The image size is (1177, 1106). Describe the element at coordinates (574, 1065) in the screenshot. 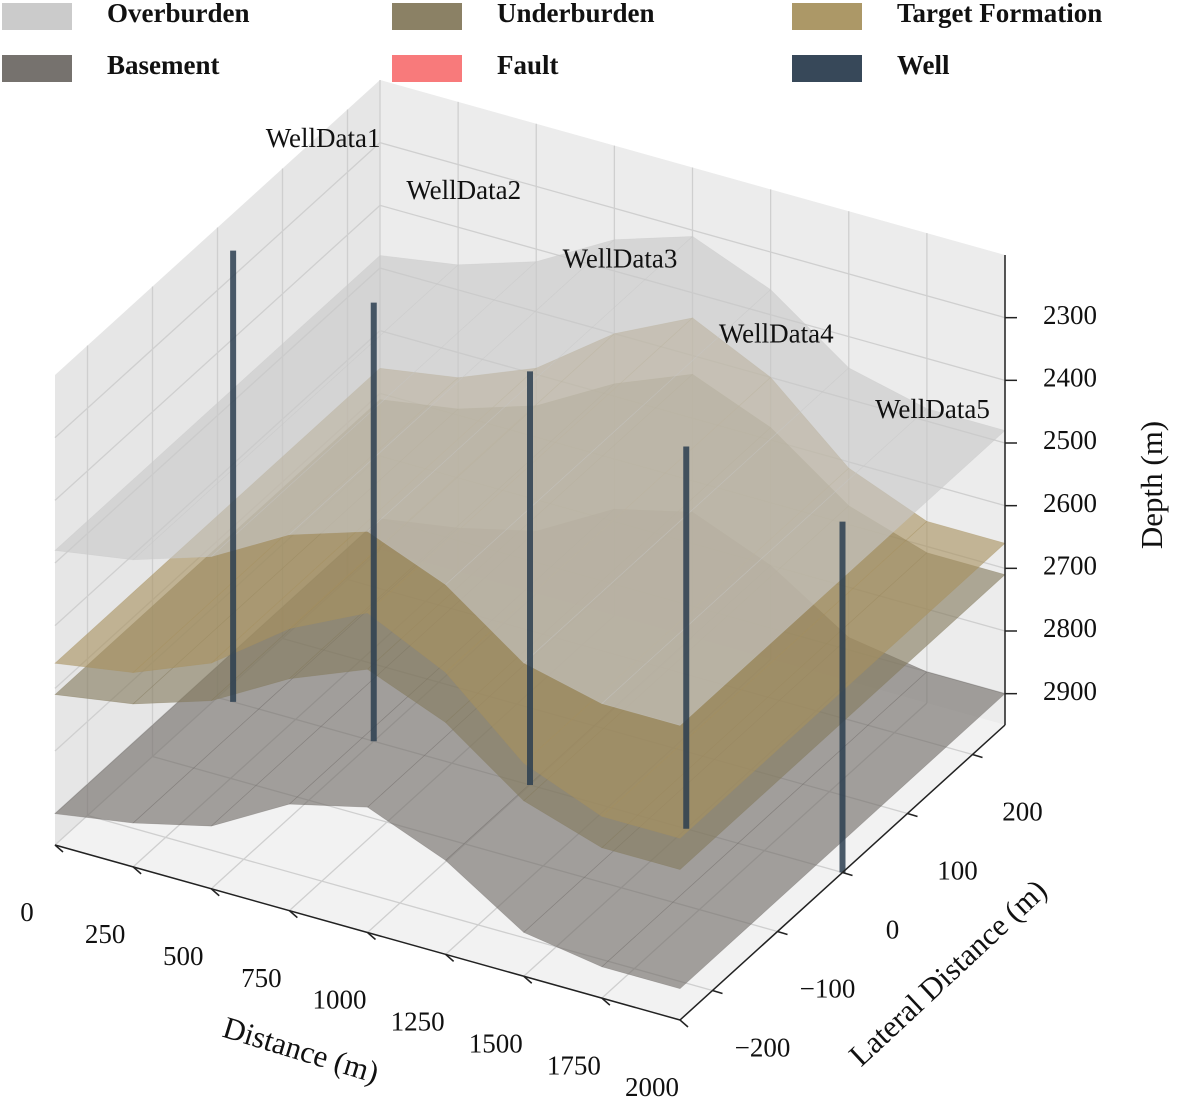

I see `x-tick-label: 1750` at that location.